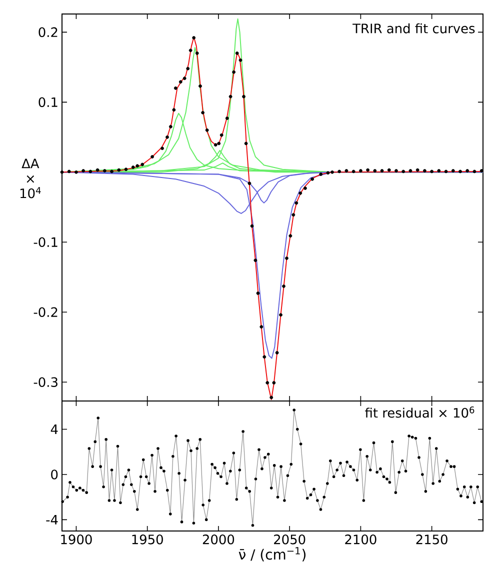  I want to click on x-tick-label: 2000, so click(218, 539).